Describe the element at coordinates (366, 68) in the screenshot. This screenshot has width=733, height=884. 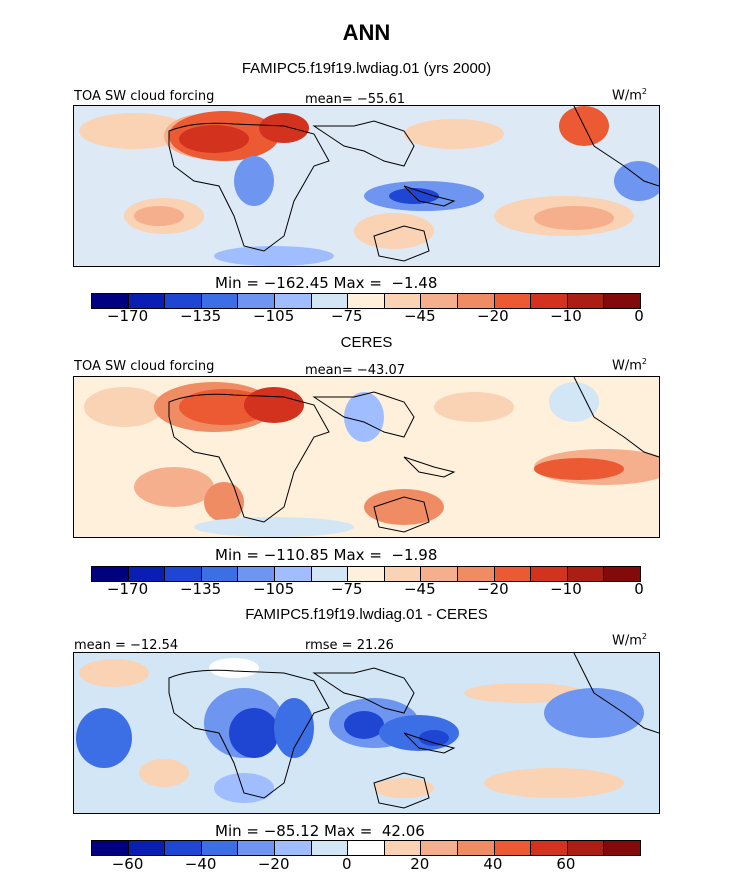
I see `panel-1-title: FAMIPC5.f19f19.lwdiag.01 (yrs 2000)` at that location.